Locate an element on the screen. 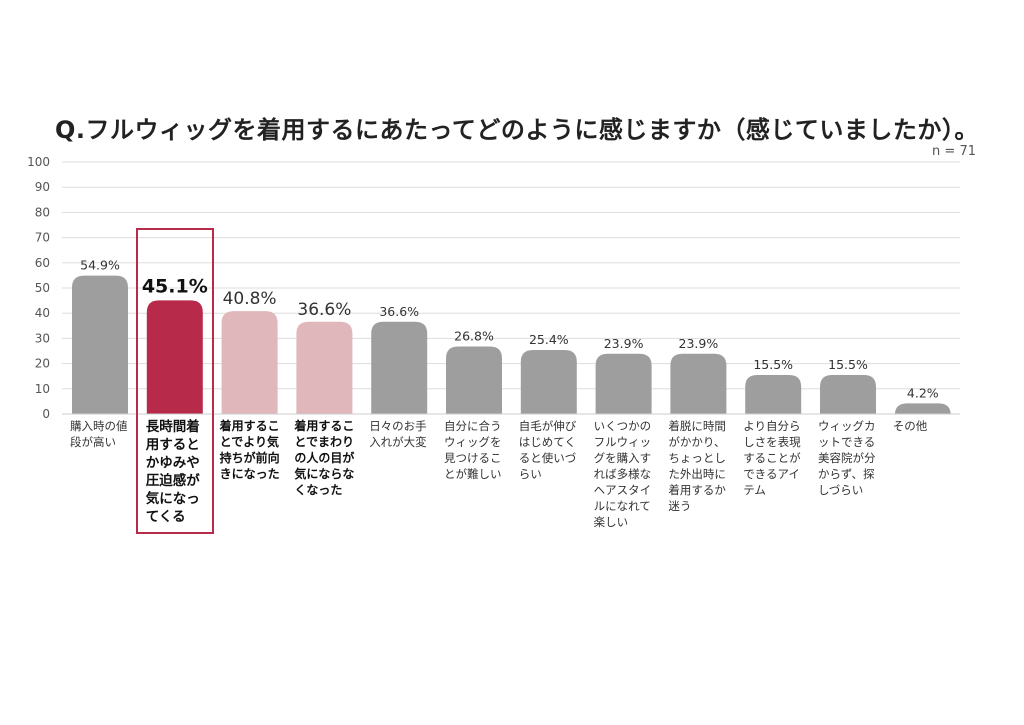 The image size is (1024, 725). x-tick-label: 着脱に時間がかかり、ちょっとした外出時に着用するか迷う is located at coordinates (697, 466).